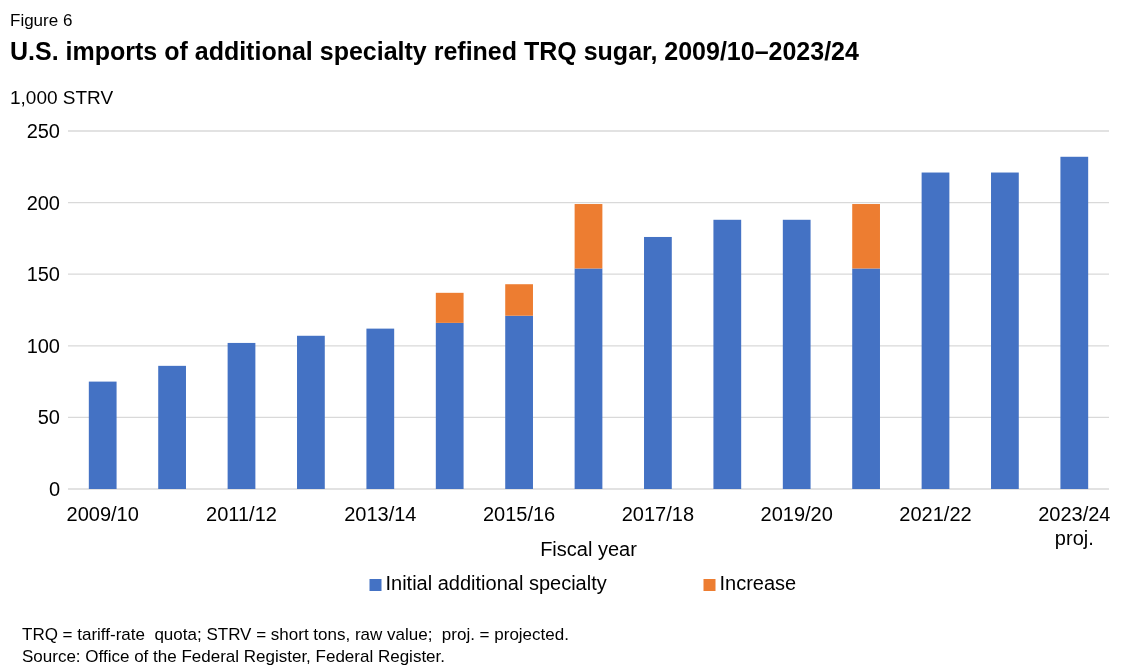 Image resolution: width=1129 pixels, height=669 pixels. What do you see at coordinates (935, 514) in the screenshot?
I see `x-tick-label: 2021/22` at bounding box center [935, 514].